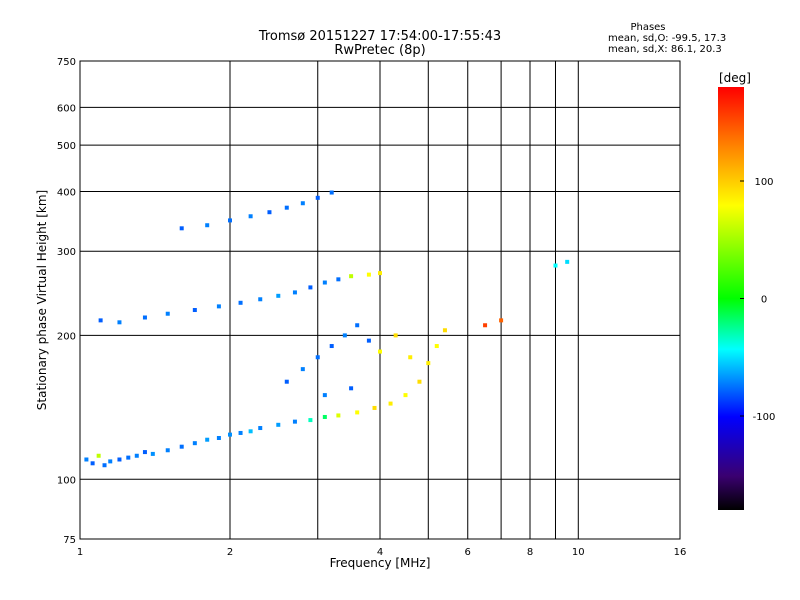  I want to click on colorbar-ticks: 100 0 -100, so click(757, 300).